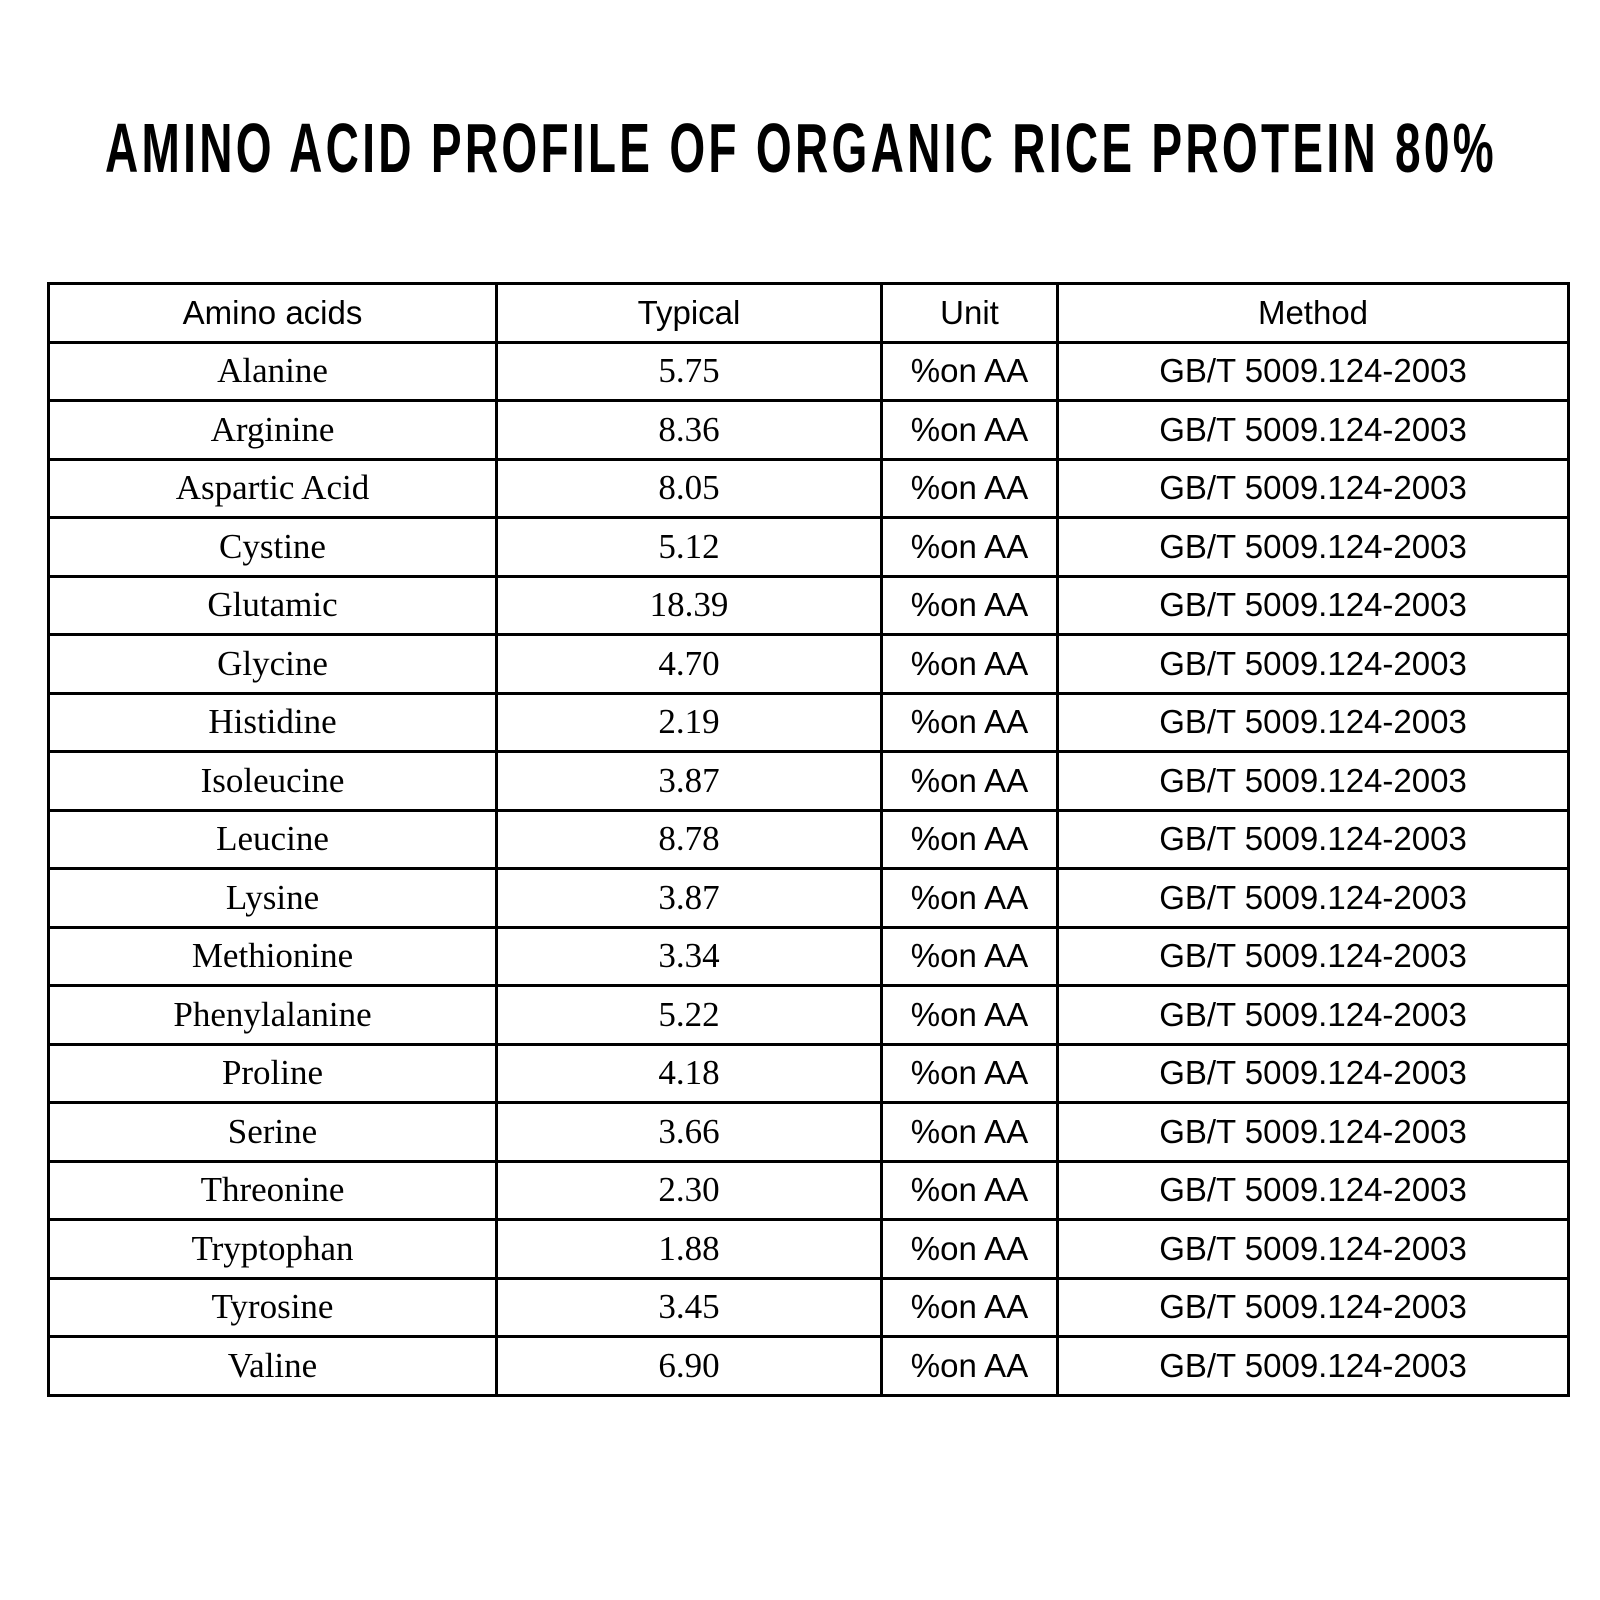  Describe the element at coordinates (272, 371) in the screenshot. I see `table-cell-amino-acid: Alanine` at that location.